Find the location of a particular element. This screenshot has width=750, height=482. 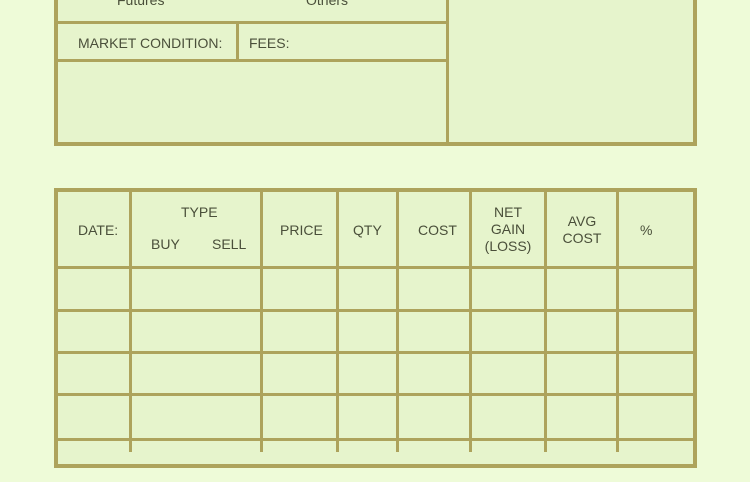

header-price: PRICE is located at coordinates (301, 230).